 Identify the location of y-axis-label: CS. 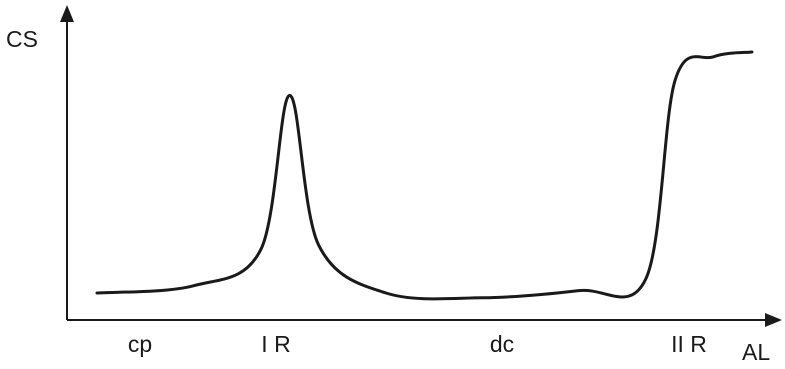
(22, 39).